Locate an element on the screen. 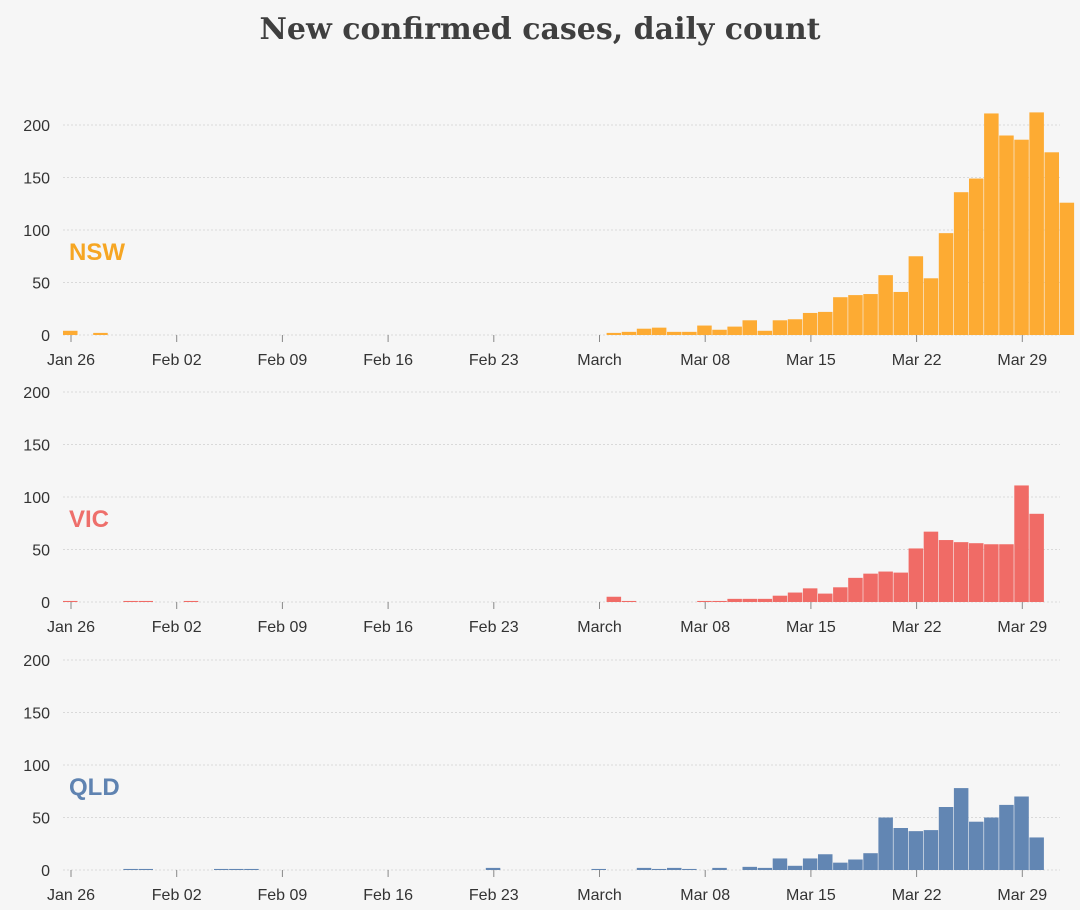 This screenshot has height=910, width=1080. qld-x-tick-label: Mar 08 is located at coordinates (705, 895).